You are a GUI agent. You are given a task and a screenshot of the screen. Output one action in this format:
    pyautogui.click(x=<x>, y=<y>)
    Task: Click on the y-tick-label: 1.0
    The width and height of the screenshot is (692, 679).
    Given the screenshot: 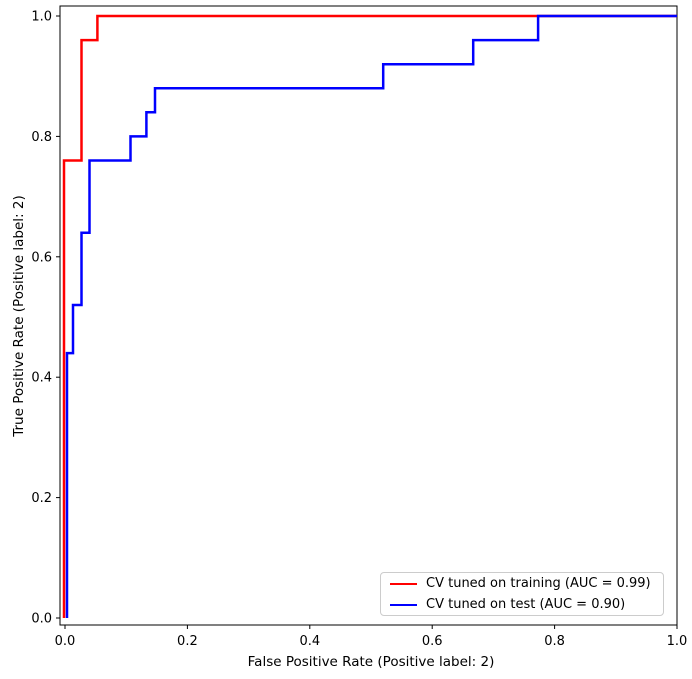 What is the action you would take?
    pyautogui.click(x=41, y=17)
    